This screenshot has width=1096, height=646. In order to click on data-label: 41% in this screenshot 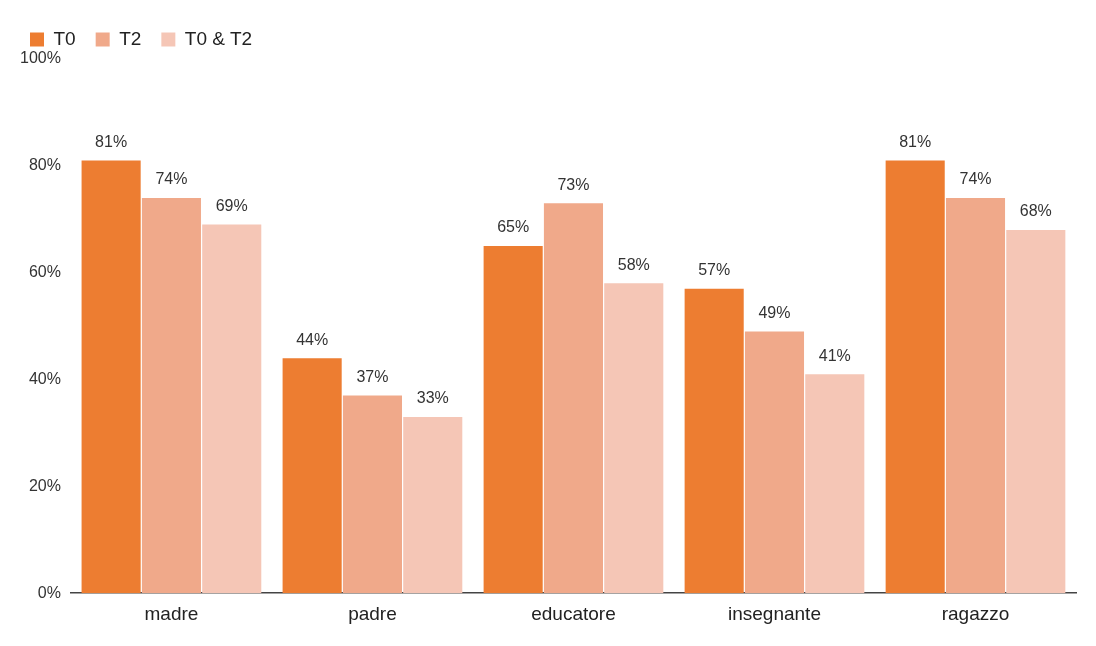, I will do `click(834, 355)`.